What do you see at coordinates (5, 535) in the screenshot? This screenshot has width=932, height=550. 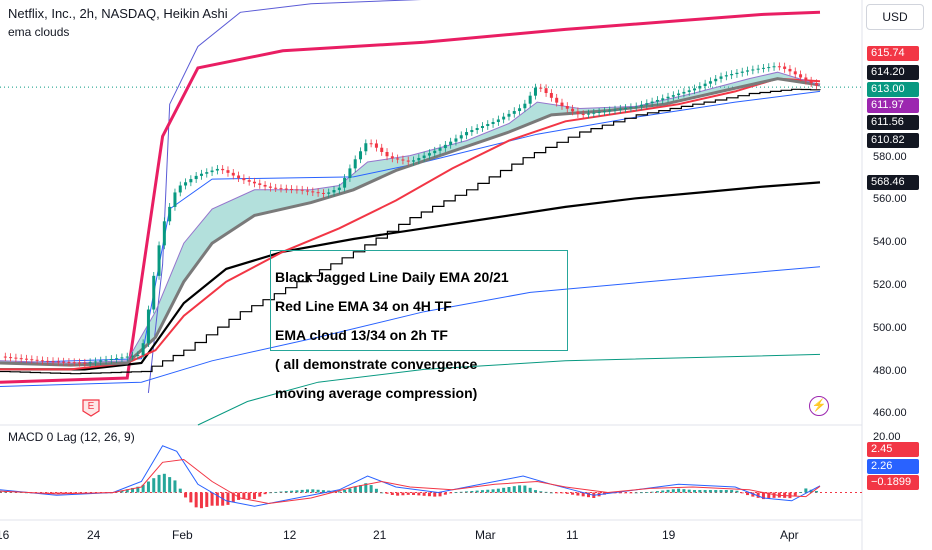 I see `time-tick-label: 16` at bounding box center [5, 535].